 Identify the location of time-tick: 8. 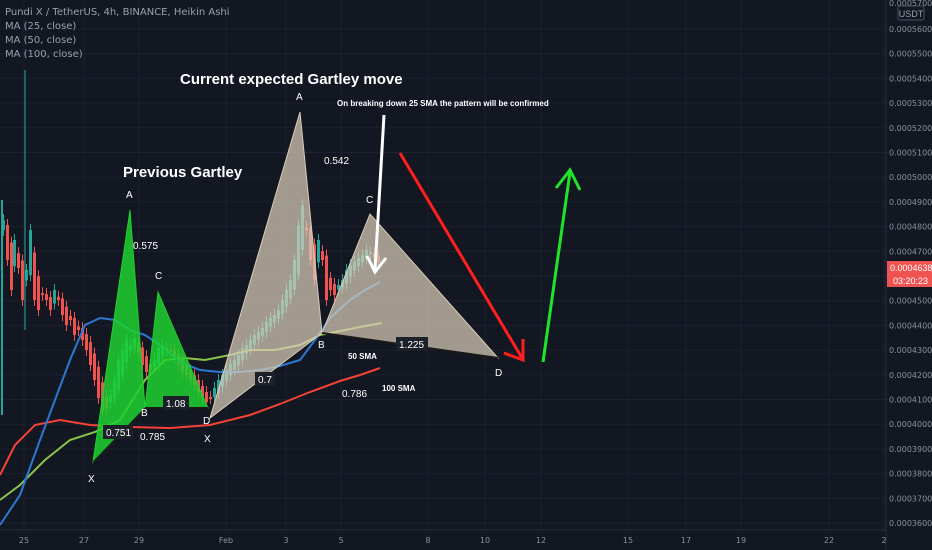
(427, 540).